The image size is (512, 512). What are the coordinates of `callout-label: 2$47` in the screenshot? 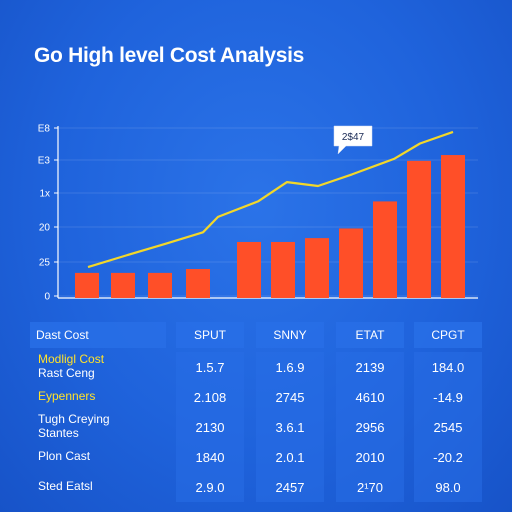 It's located at (353, 137).